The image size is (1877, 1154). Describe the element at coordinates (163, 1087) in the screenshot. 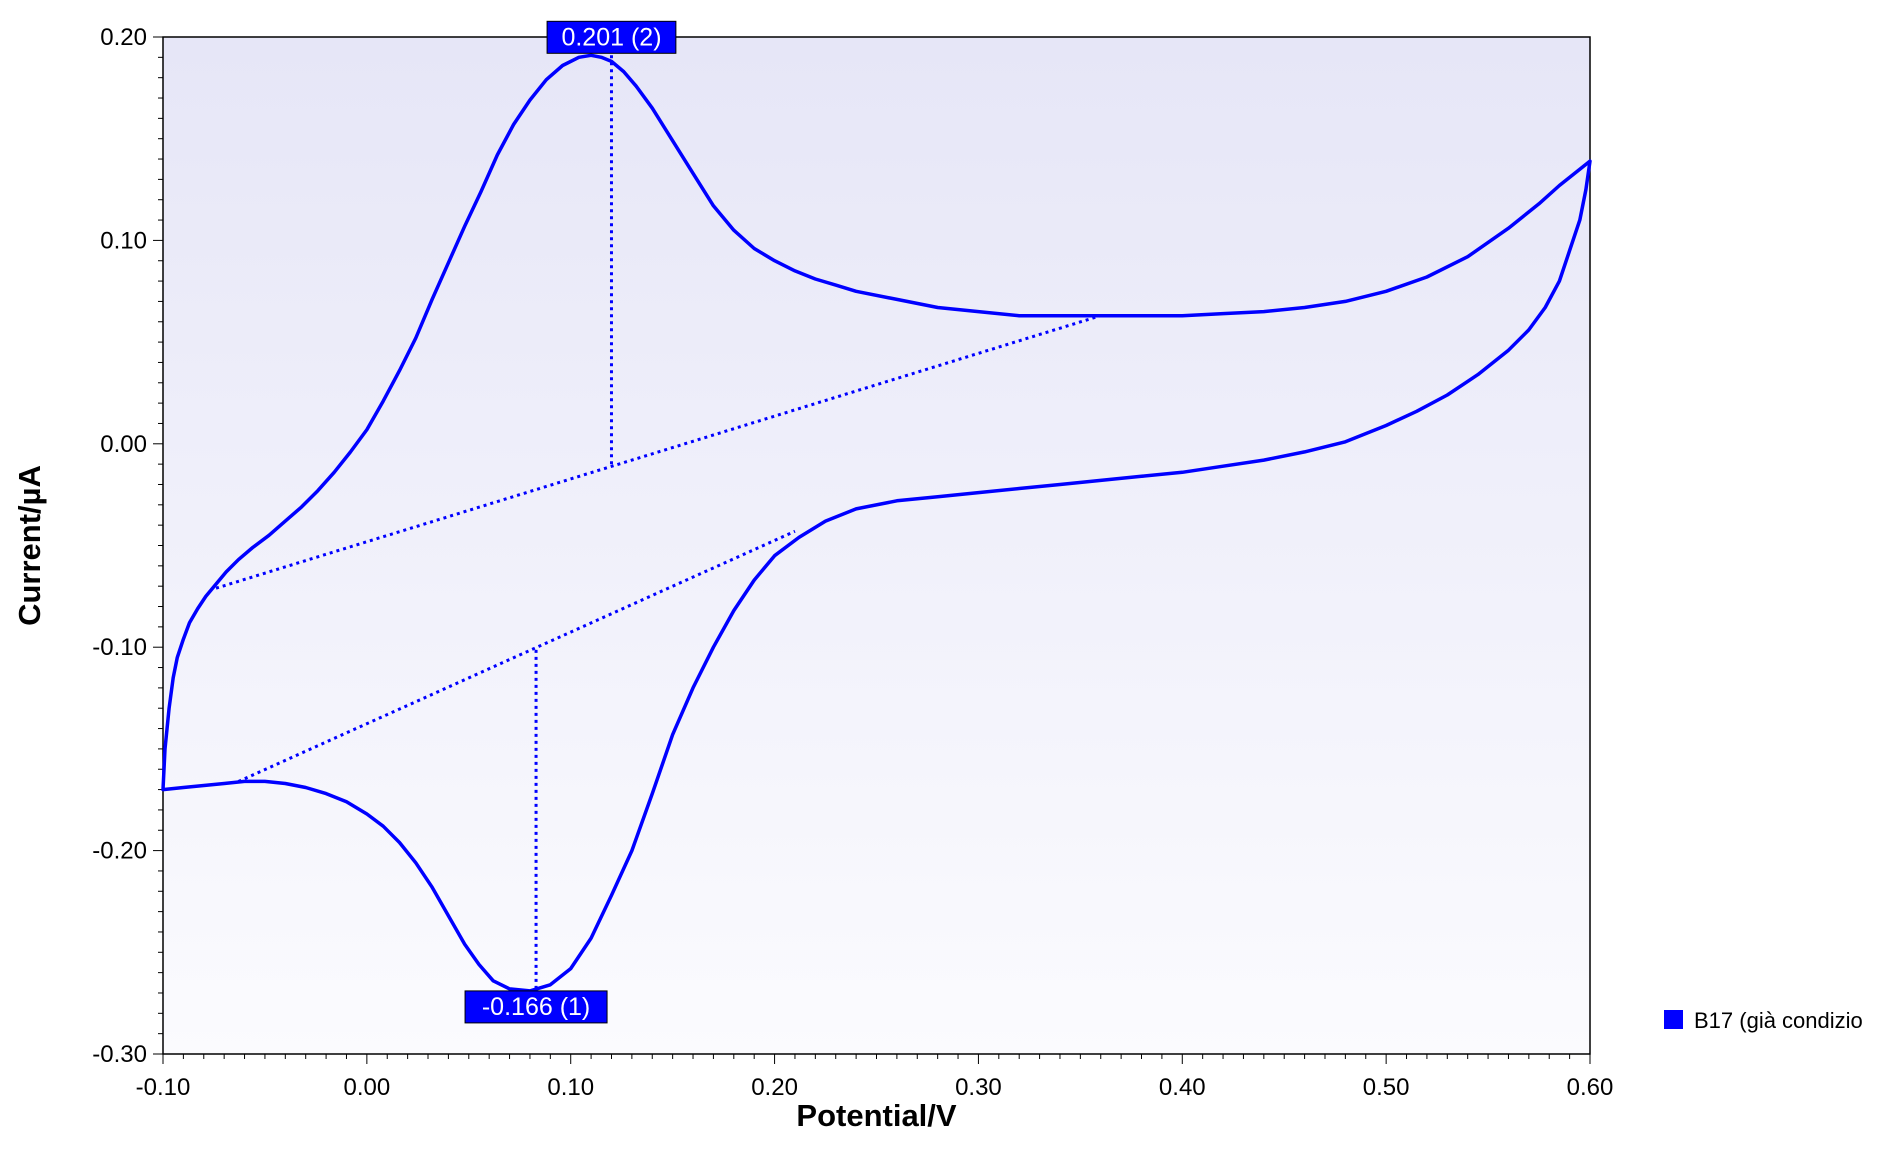

I see `x-tick-label: -0.10` at that location.